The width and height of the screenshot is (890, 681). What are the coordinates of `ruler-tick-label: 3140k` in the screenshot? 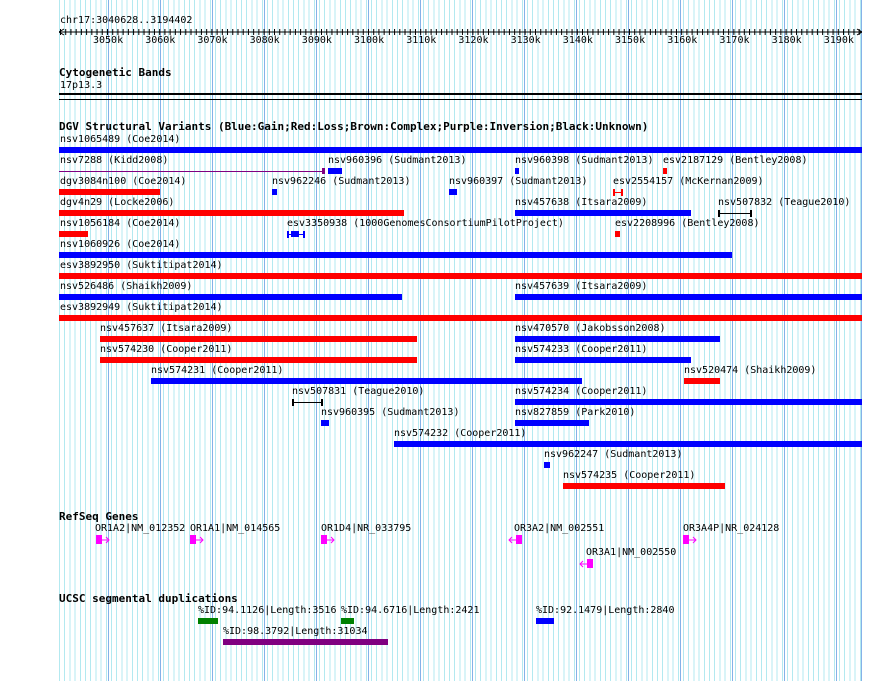 It's located at (577, 40).